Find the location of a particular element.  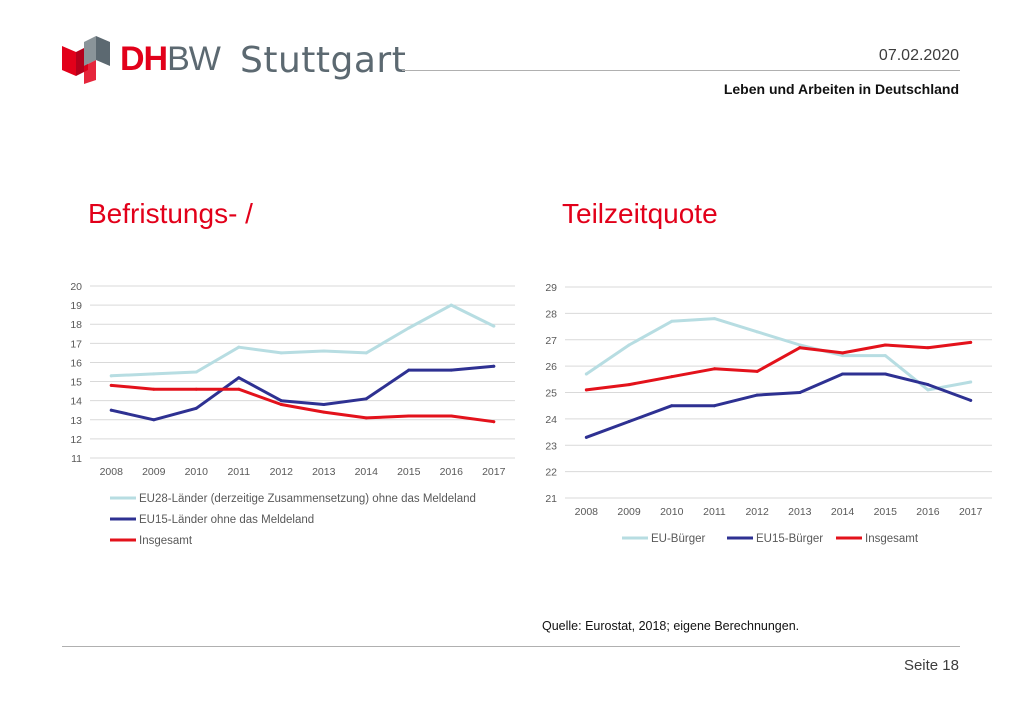

y-tick-label: 12 is located at coordinates (76, 440).